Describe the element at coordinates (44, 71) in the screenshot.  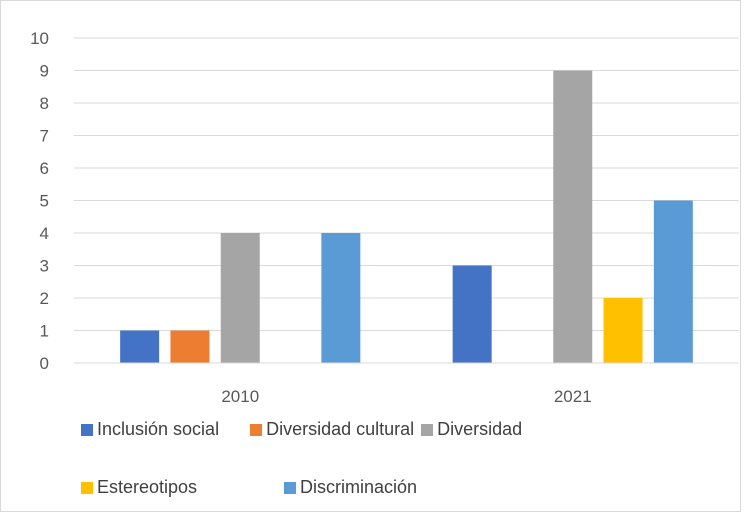
I see `y-tick-label: 9` at that location.